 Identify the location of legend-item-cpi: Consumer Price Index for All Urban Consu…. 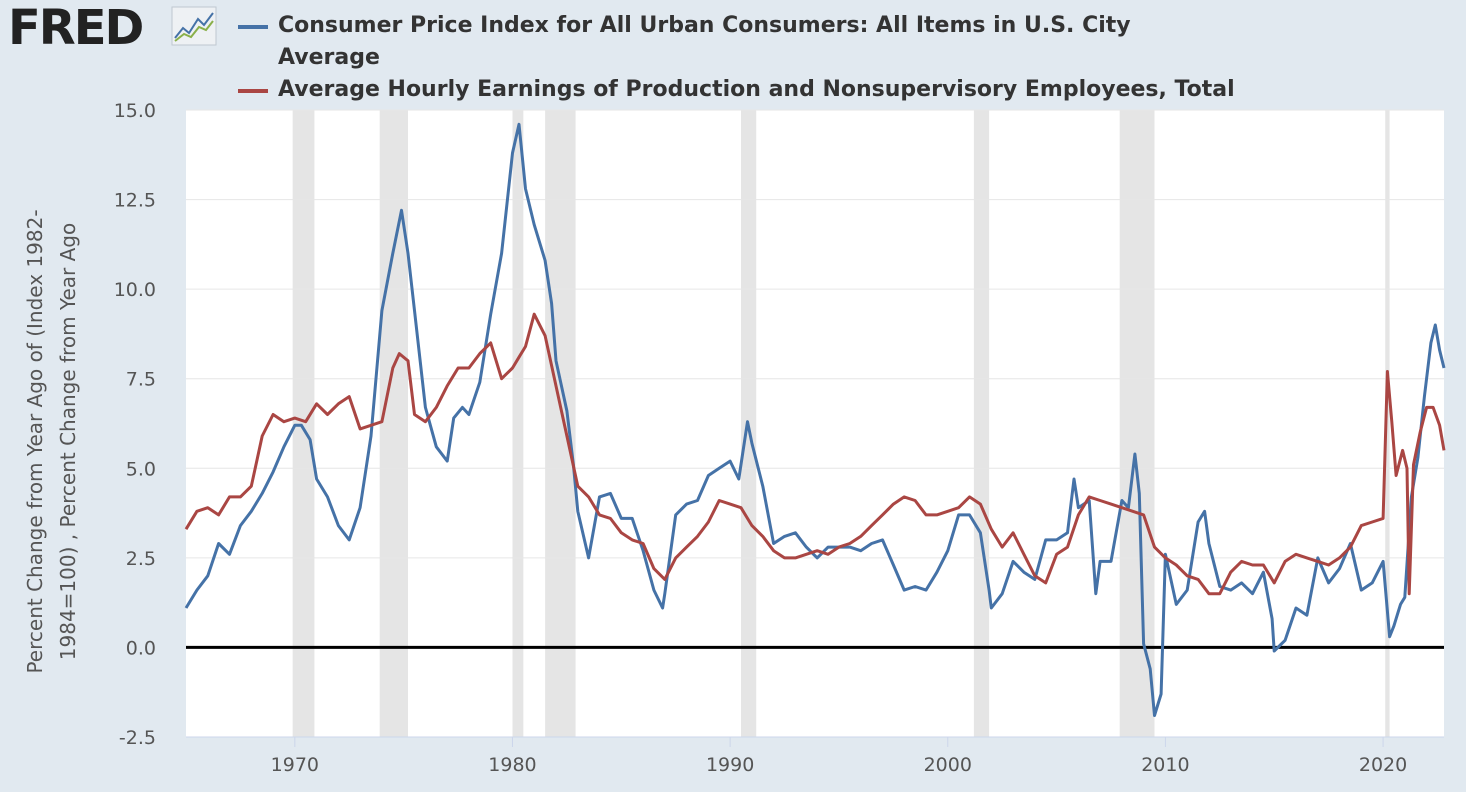
(738, 42).